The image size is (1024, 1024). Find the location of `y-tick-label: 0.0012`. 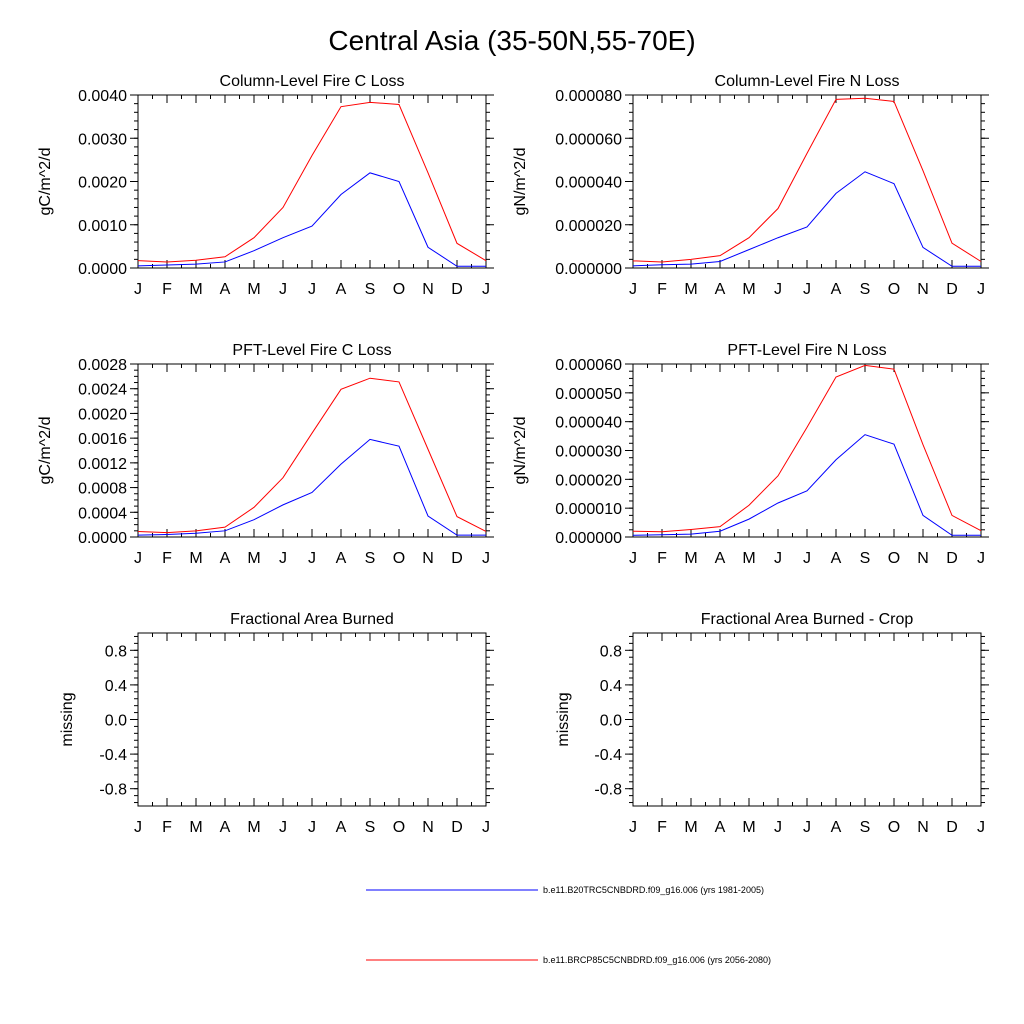

y-tick-label: 0.0012 is located at coordinates (102, 464).